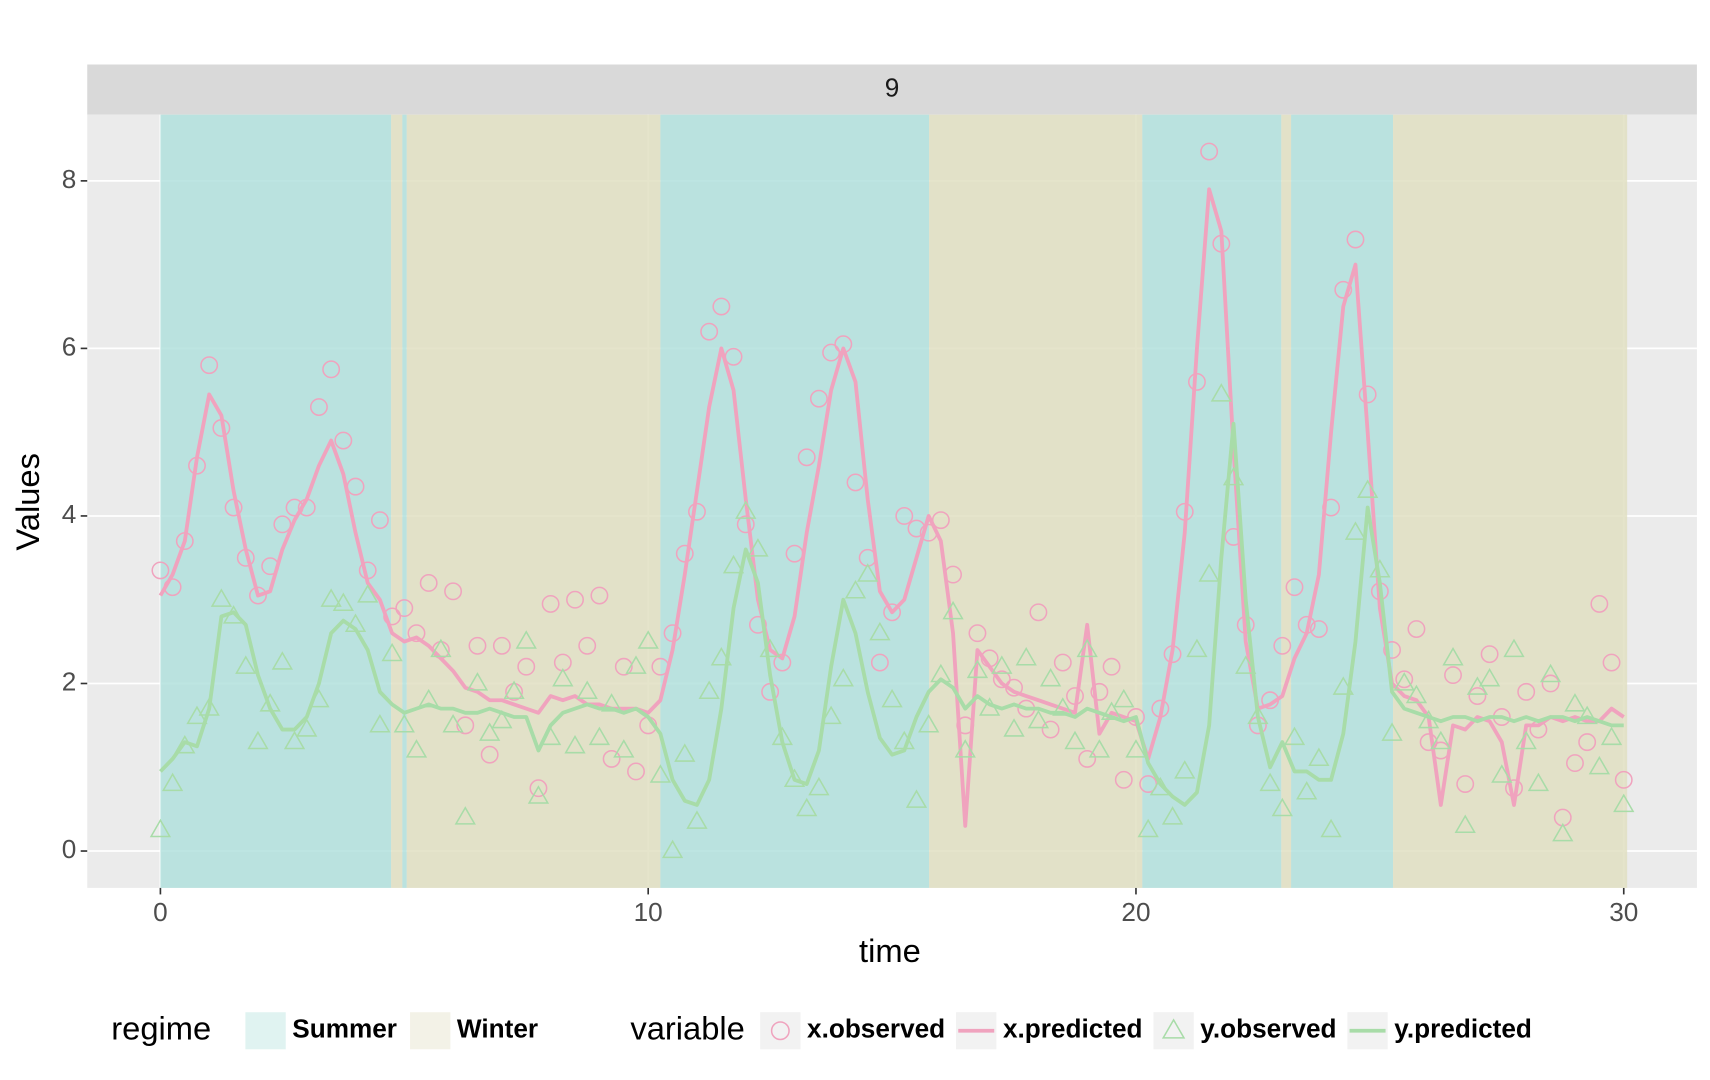 This screenshot has height=1080, width=1710. Describe the element at coordinates (160, 912) in the screenshot. I see `x-tick-label: 0` at that location.